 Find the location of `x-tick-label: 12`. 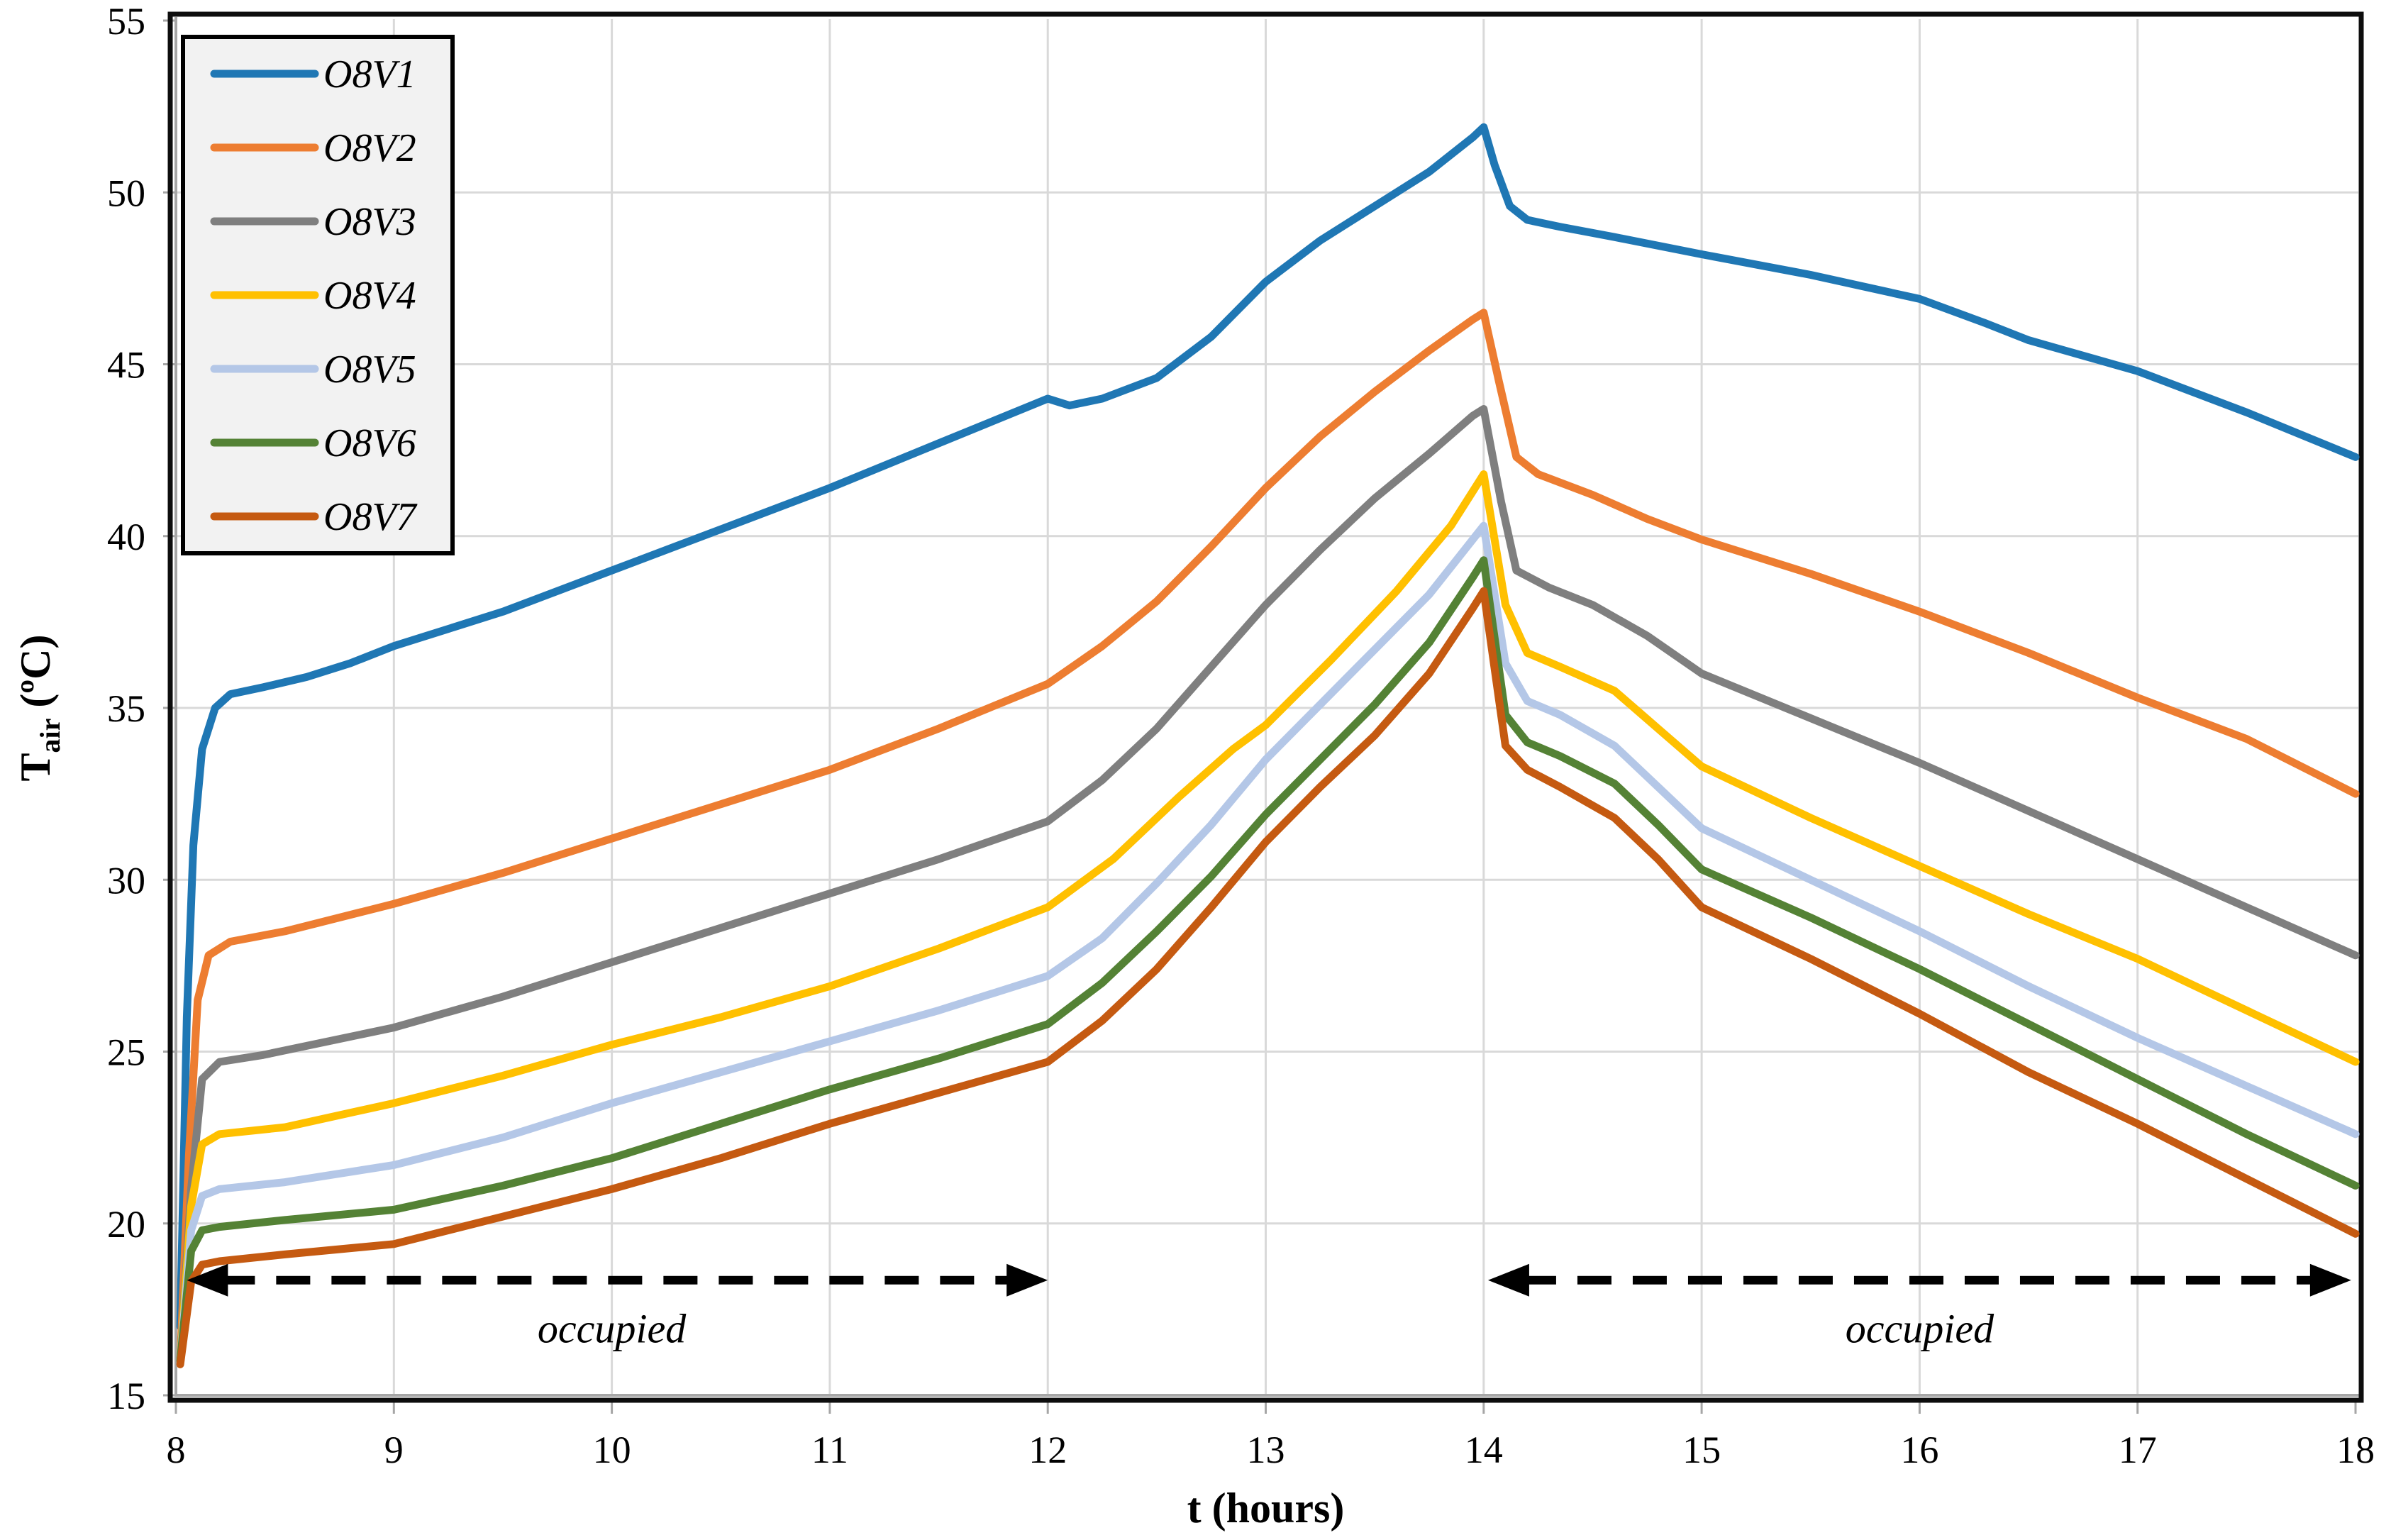

x-tick-label: 12 is located at coordinates (1047, 1450).